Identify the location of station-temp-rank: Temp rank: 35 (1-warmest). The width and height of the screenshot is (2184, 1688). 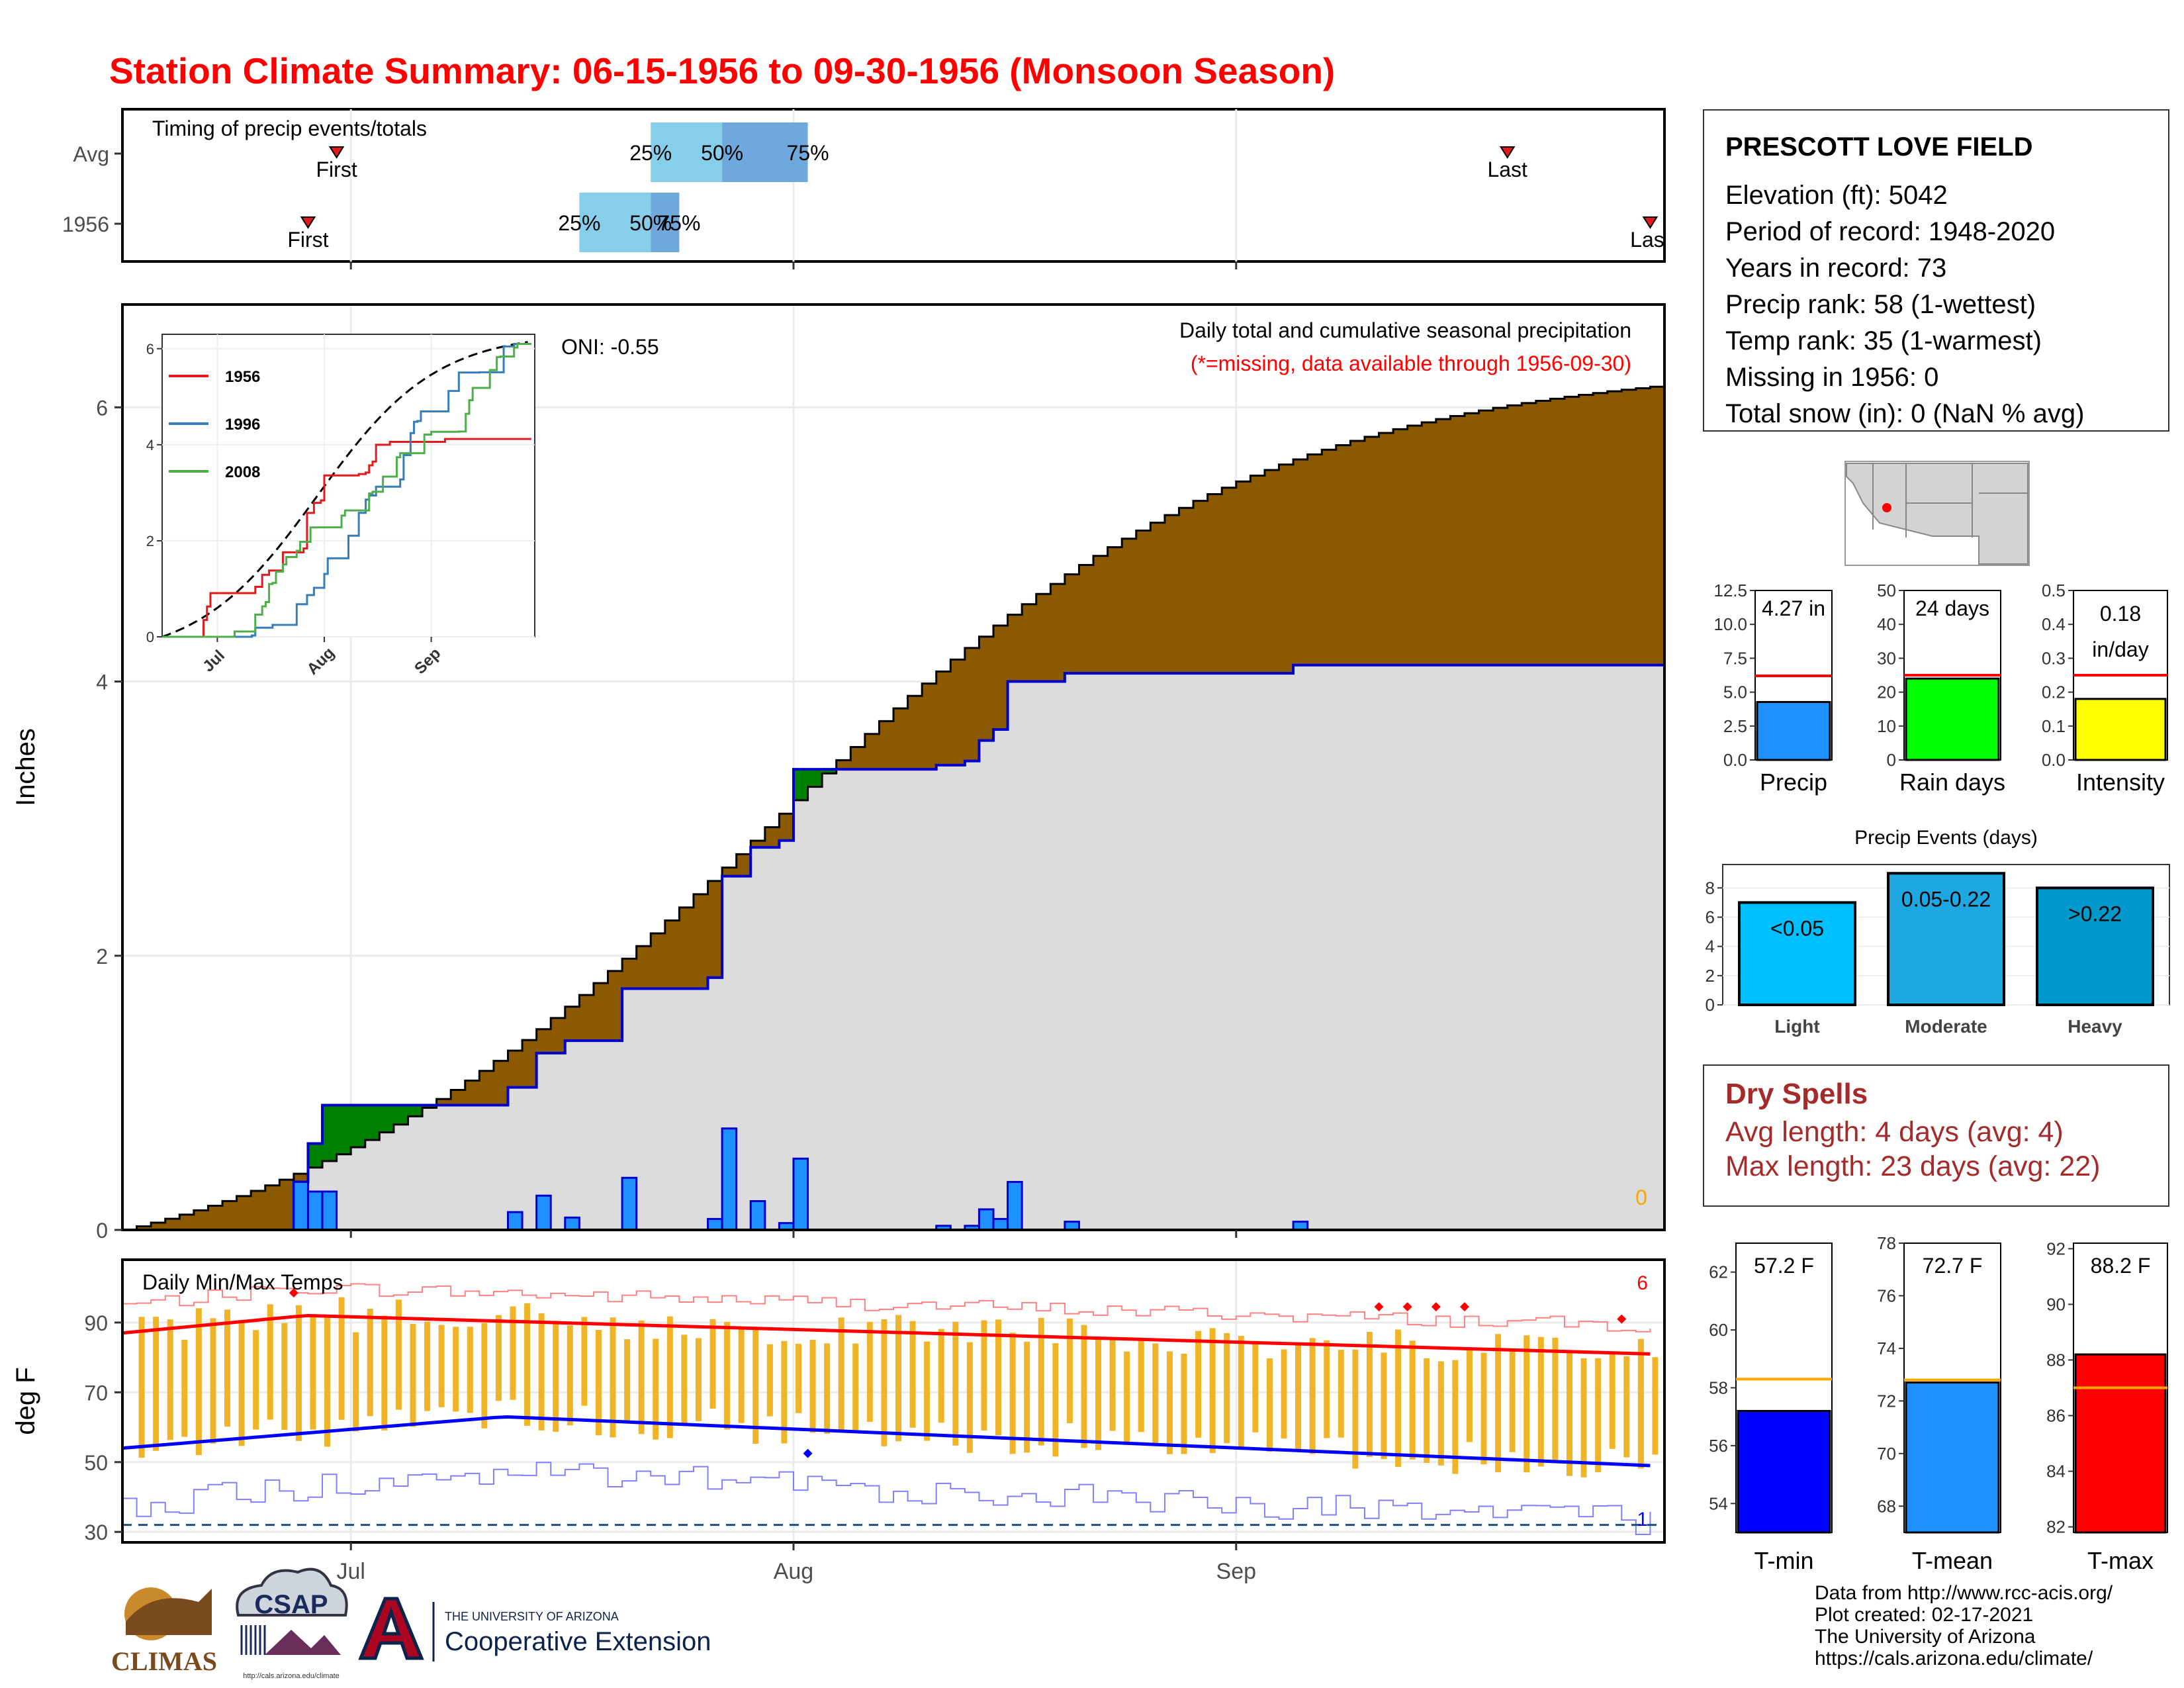
(1883, 341).